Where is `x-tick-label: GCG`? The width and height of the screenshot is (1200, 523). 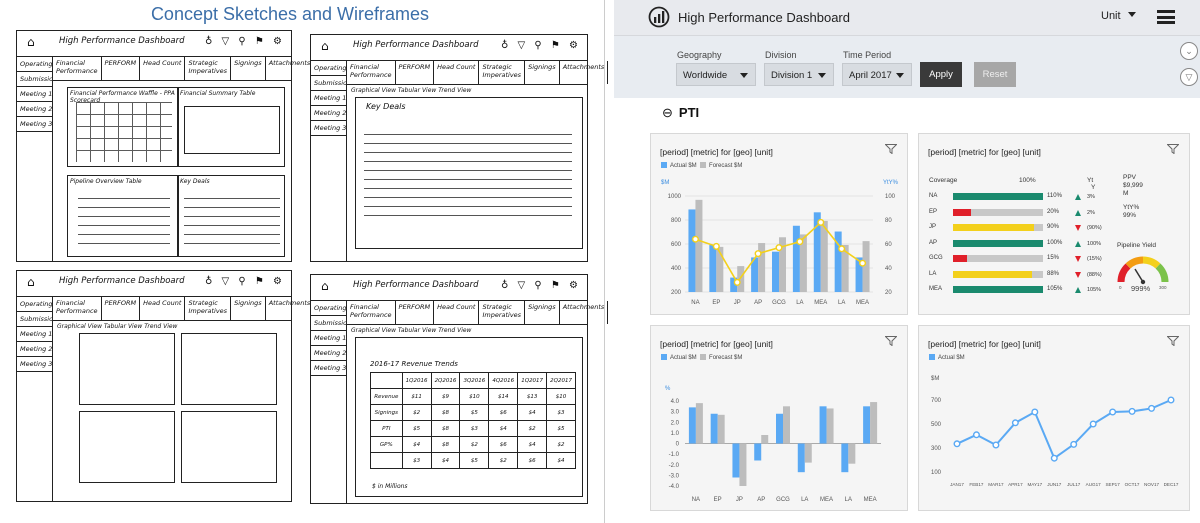
x-tick-label: GCG is located at coordinates (779, 303).